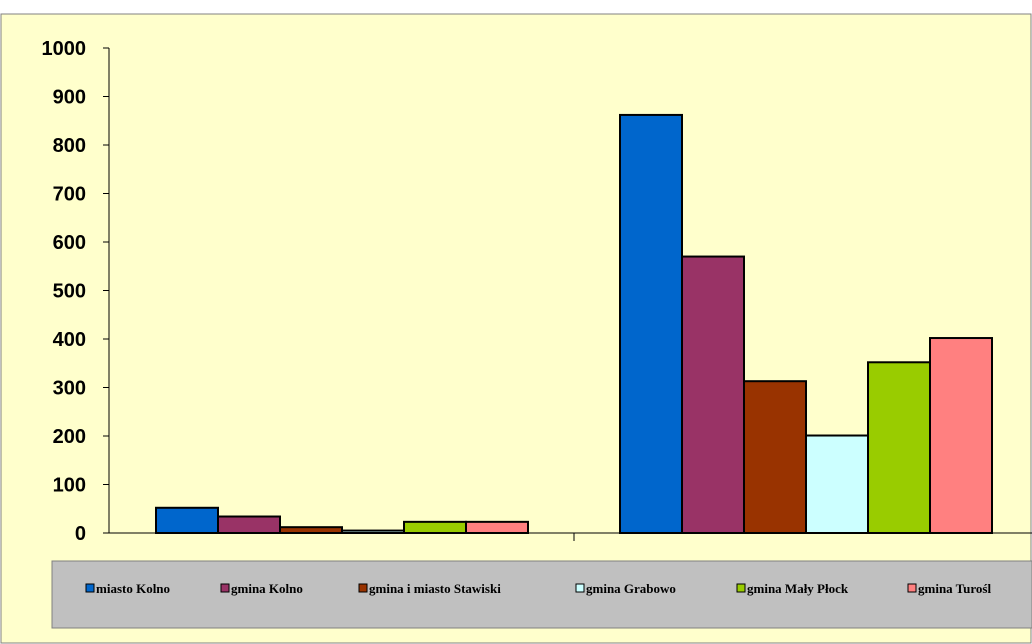  I want to click on y-axis-ticks: 0 100 200 300 400 500 600 700 800 900 1000, so click(75, 291).